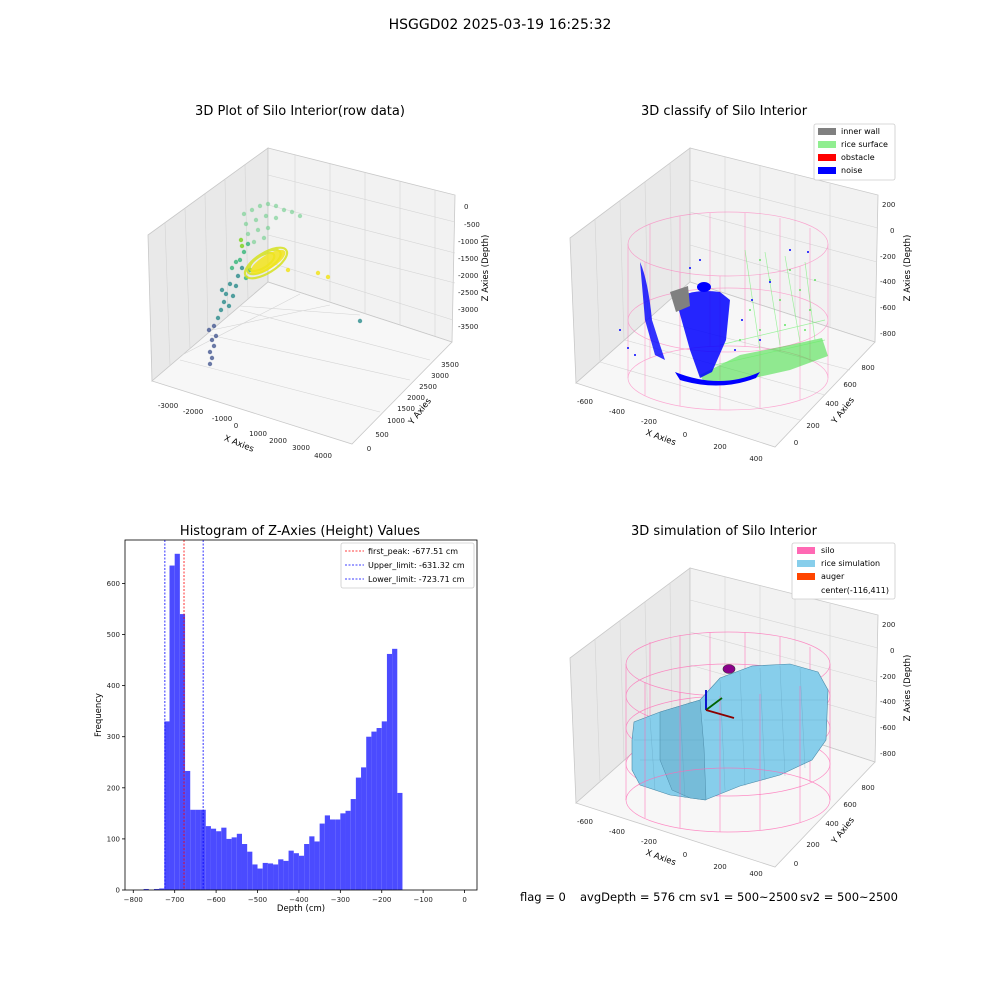  I want to click on raw-xtick: -1000, so click(222, 419).